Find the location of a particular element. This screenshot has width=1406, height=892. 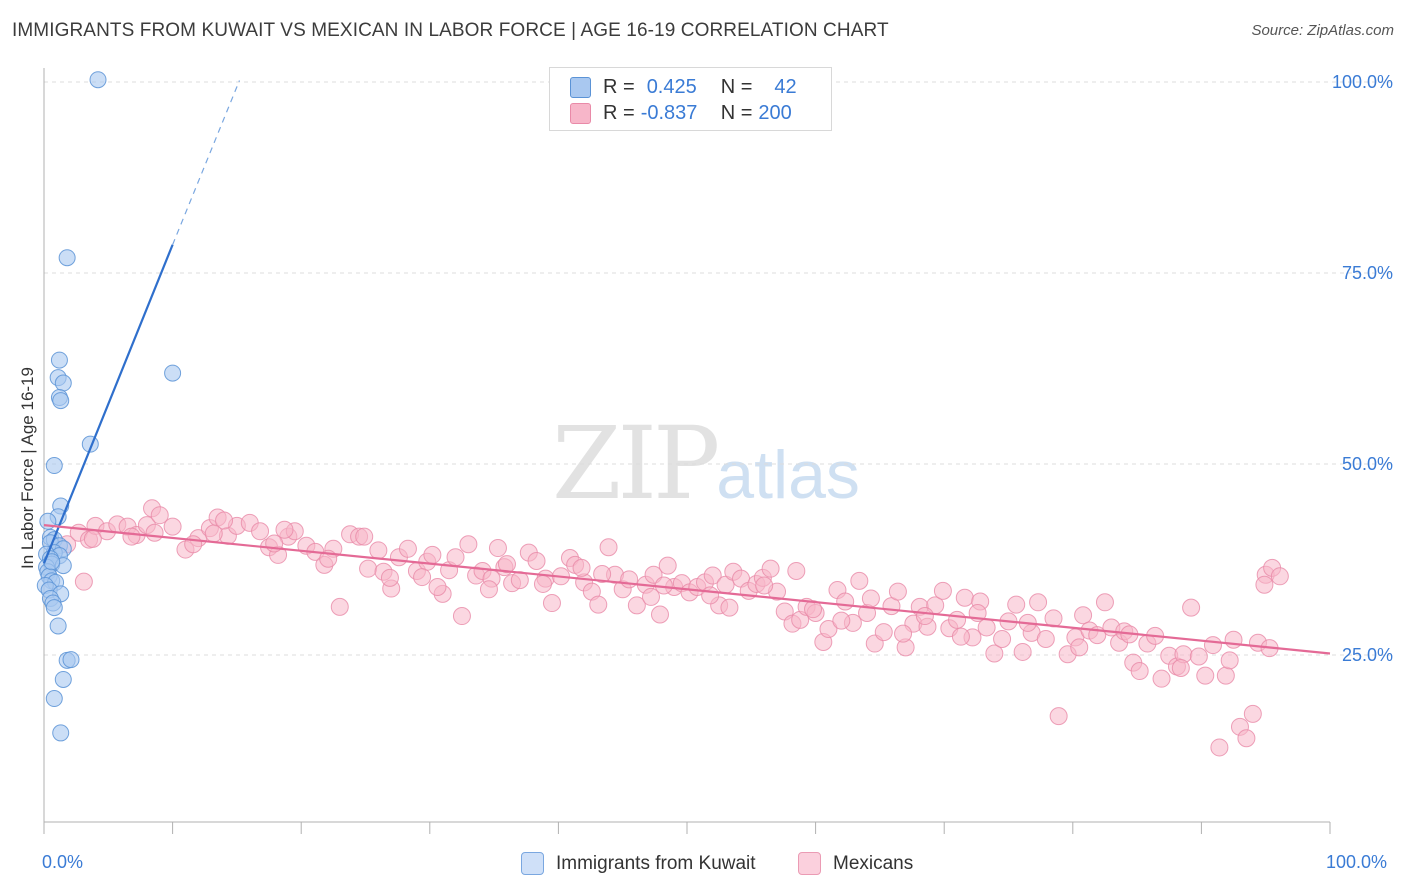

legend-n-value: 42 is located at coordinates (785, 86).